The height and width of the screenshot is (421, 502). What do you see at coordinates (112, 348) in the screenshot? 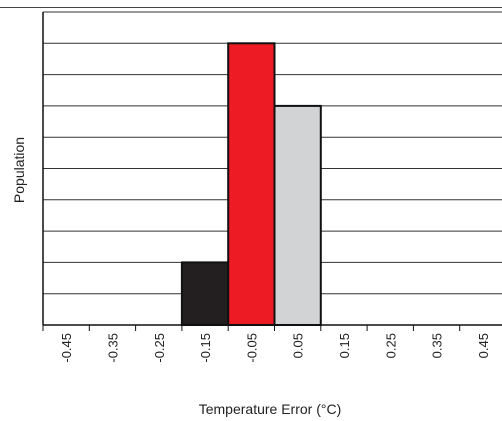
I see `x-tick-label: -0.35` at bounding box center [112, 348].